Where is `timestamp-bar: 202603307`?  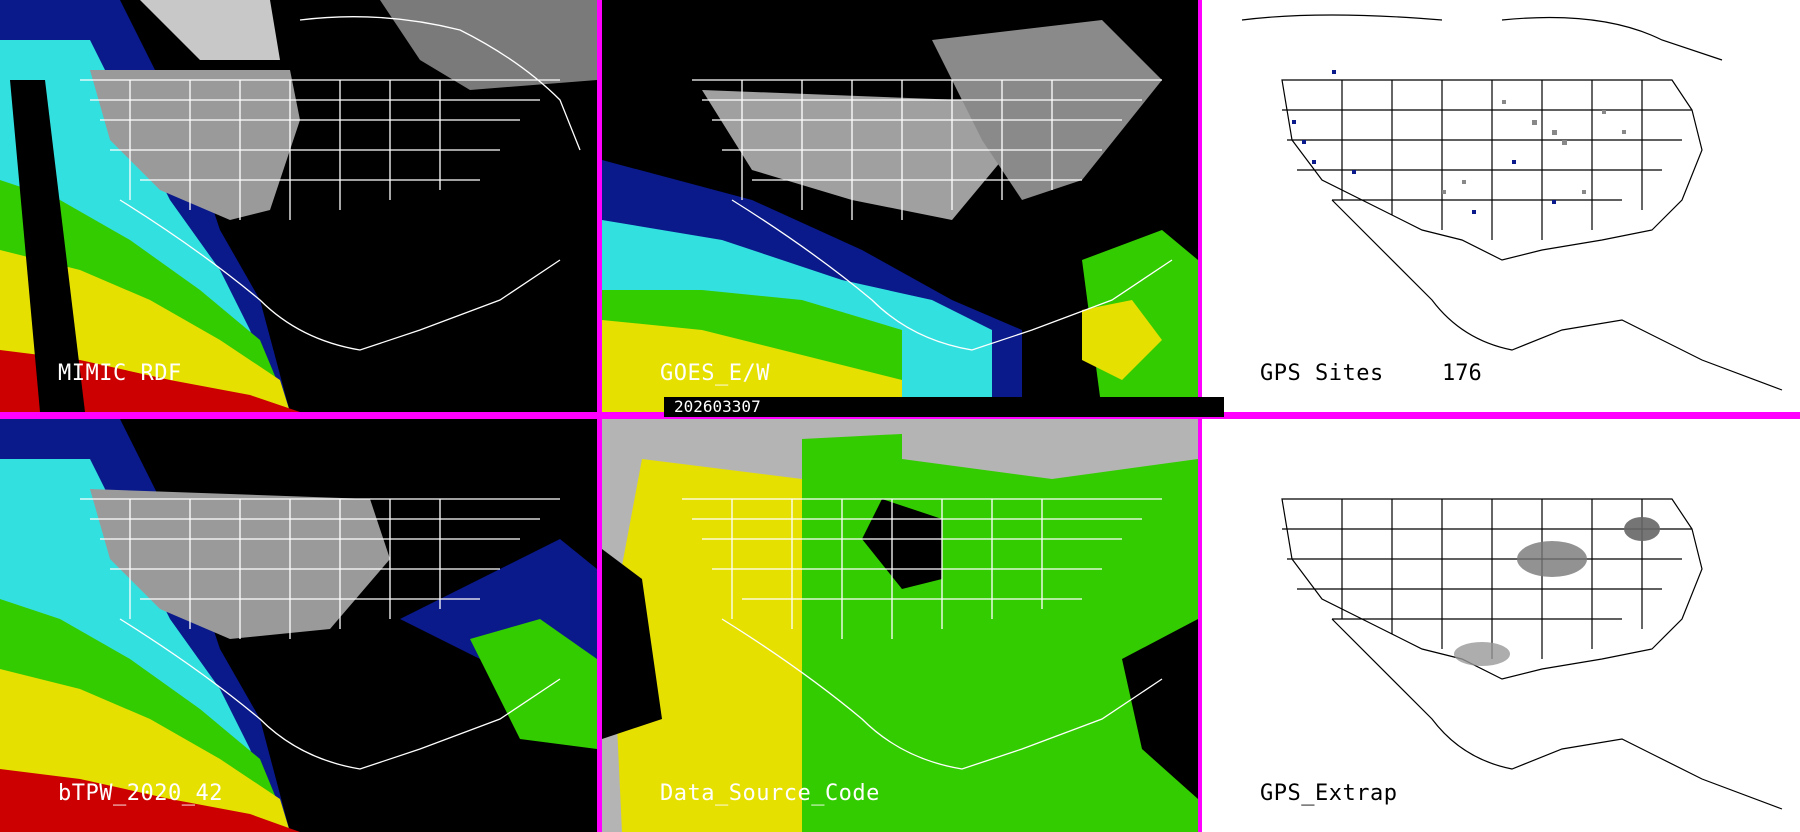 timestamp-bar: 202603307 is located at coordinates (944, 407).